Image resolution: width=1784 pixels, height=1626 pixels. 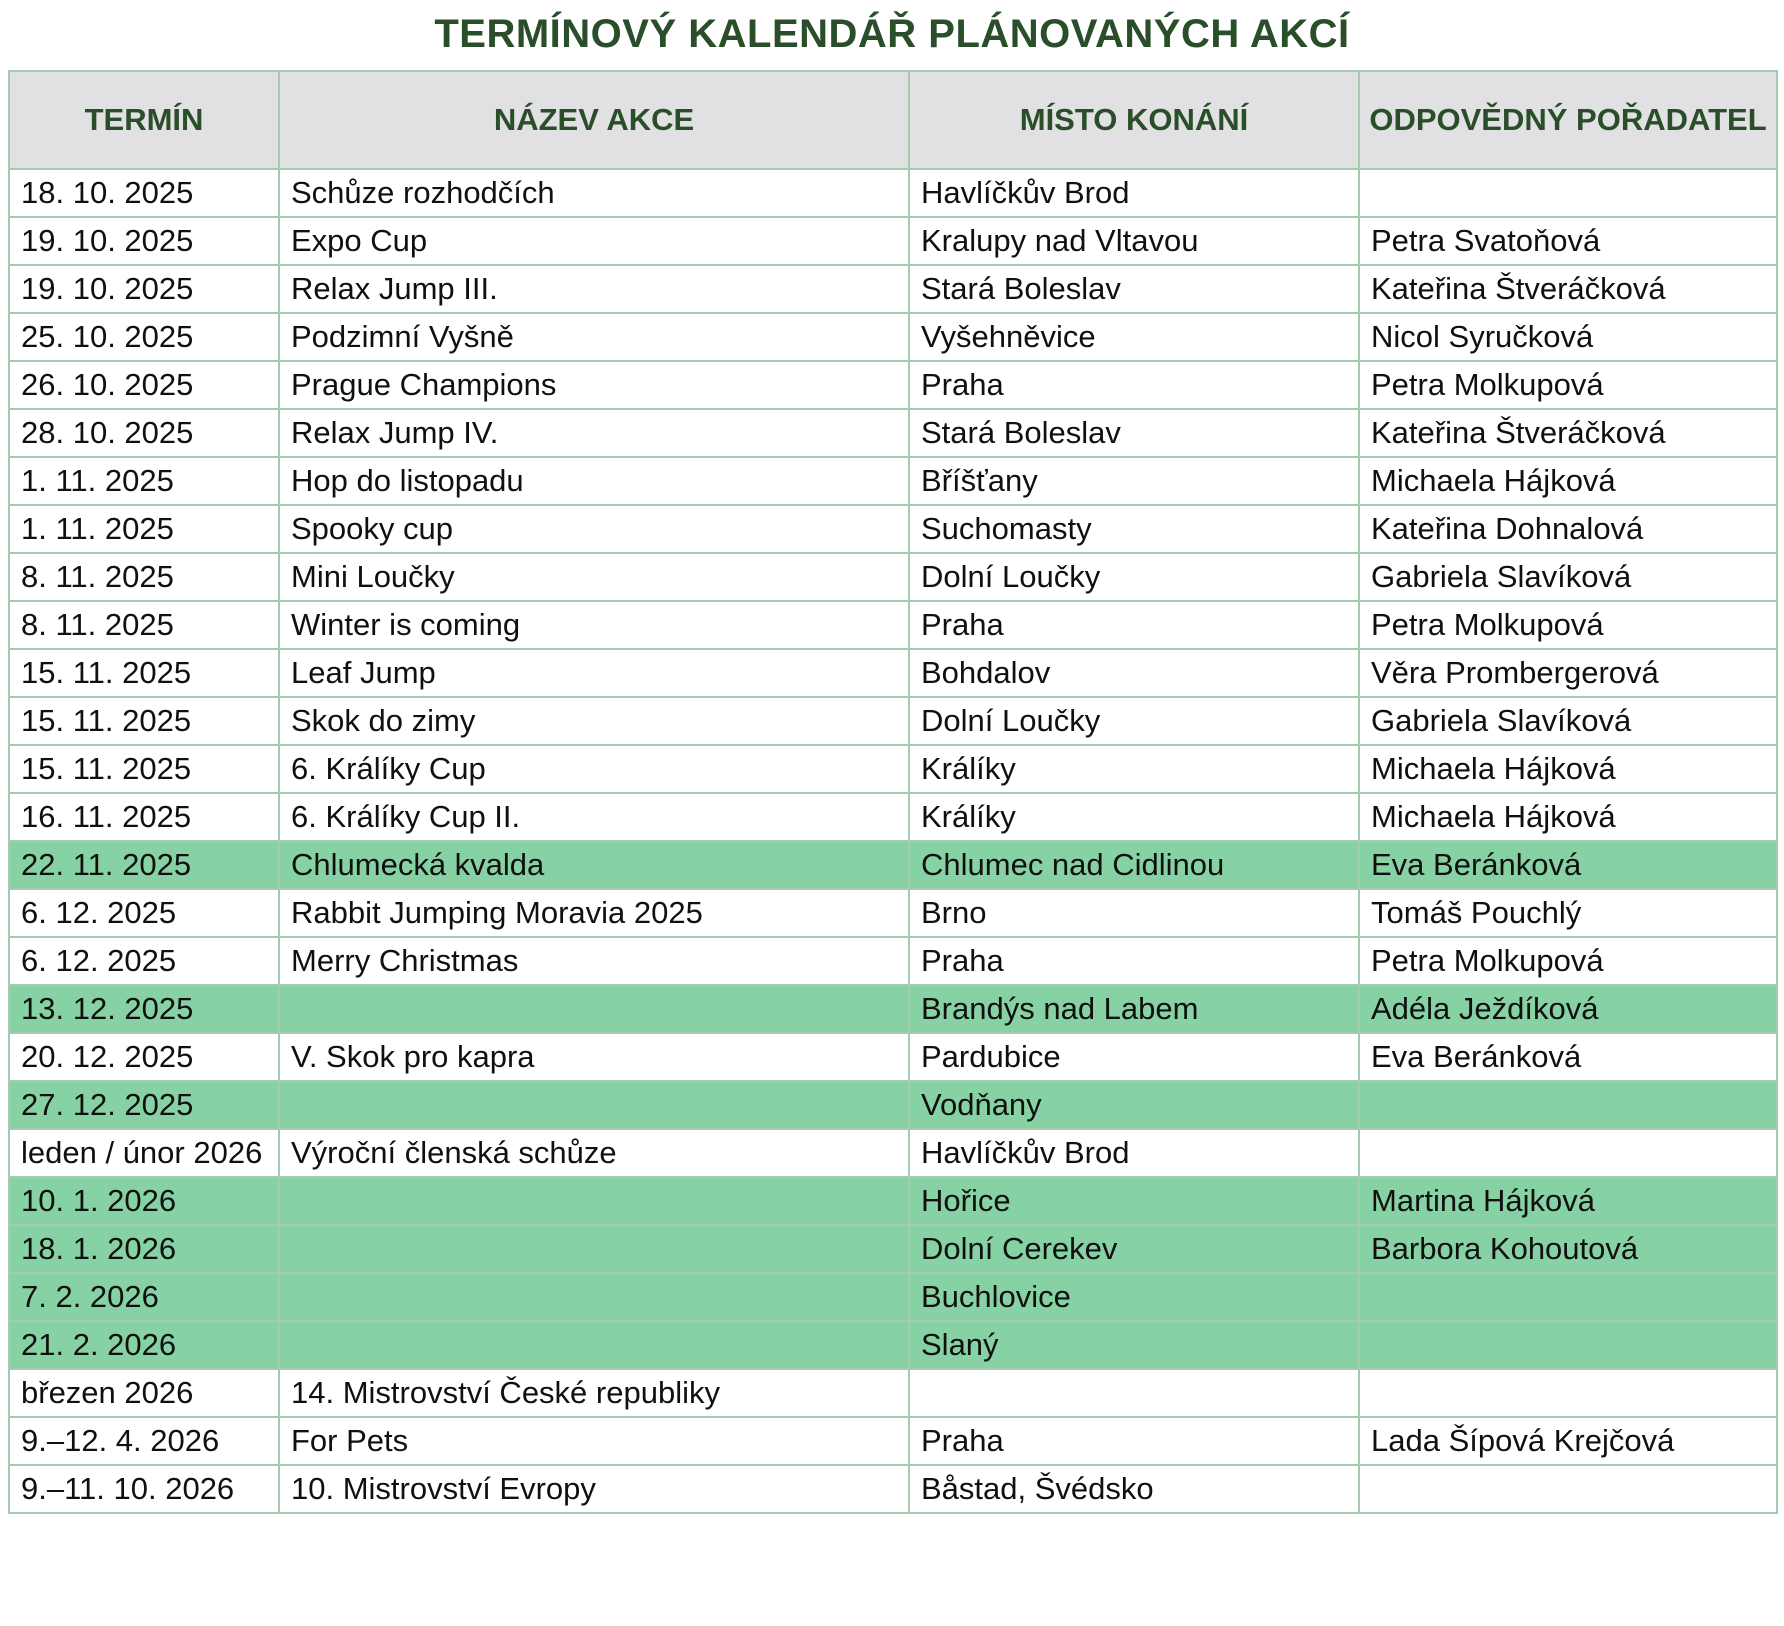 I want to click on cell-nazev: For Pets, so click(x=594, y=1441).